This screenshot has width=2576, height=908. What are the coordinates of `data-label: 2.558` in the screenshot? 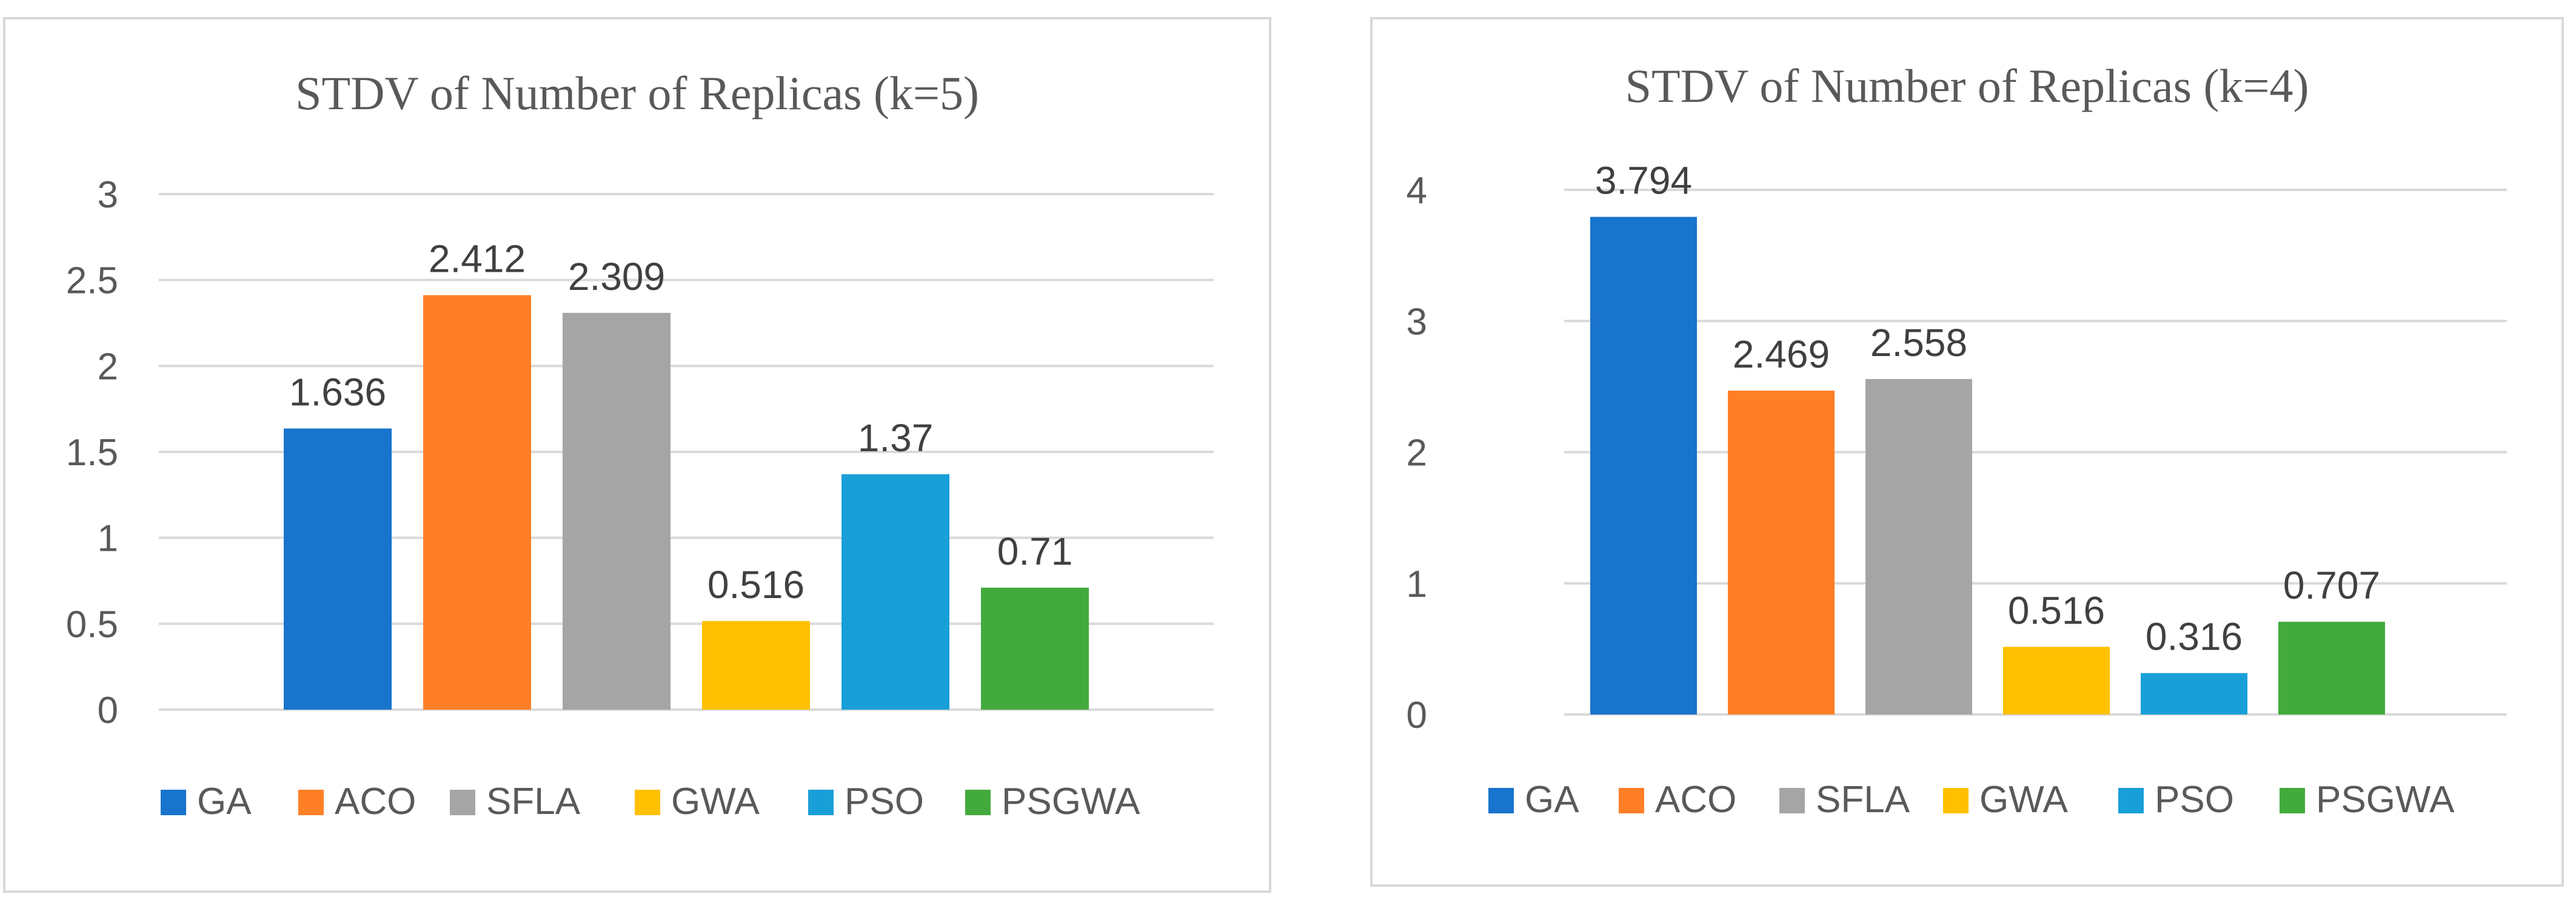 It's located at (1918, 343).